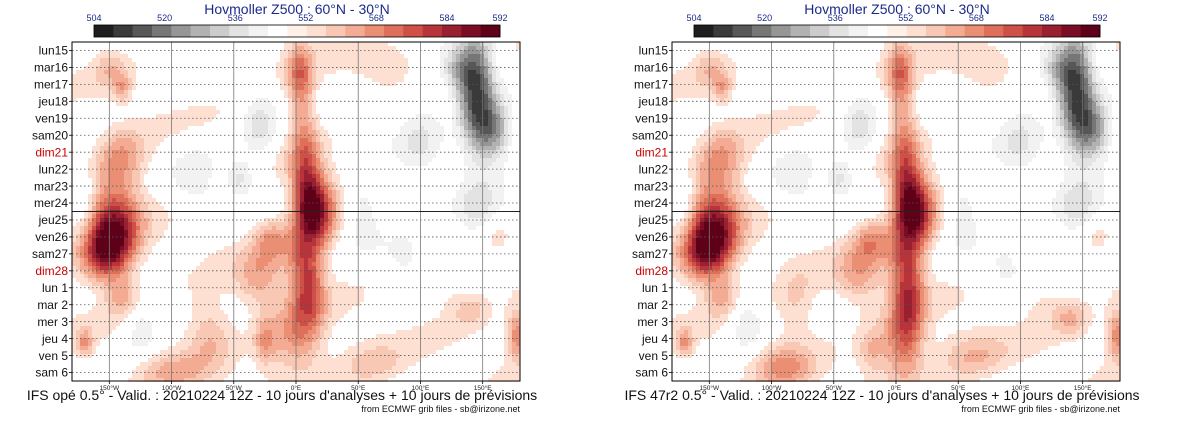 This screenshot has width=1200, height=424. I want to click on colorbar-tick-label: 592, so click(499, 18).